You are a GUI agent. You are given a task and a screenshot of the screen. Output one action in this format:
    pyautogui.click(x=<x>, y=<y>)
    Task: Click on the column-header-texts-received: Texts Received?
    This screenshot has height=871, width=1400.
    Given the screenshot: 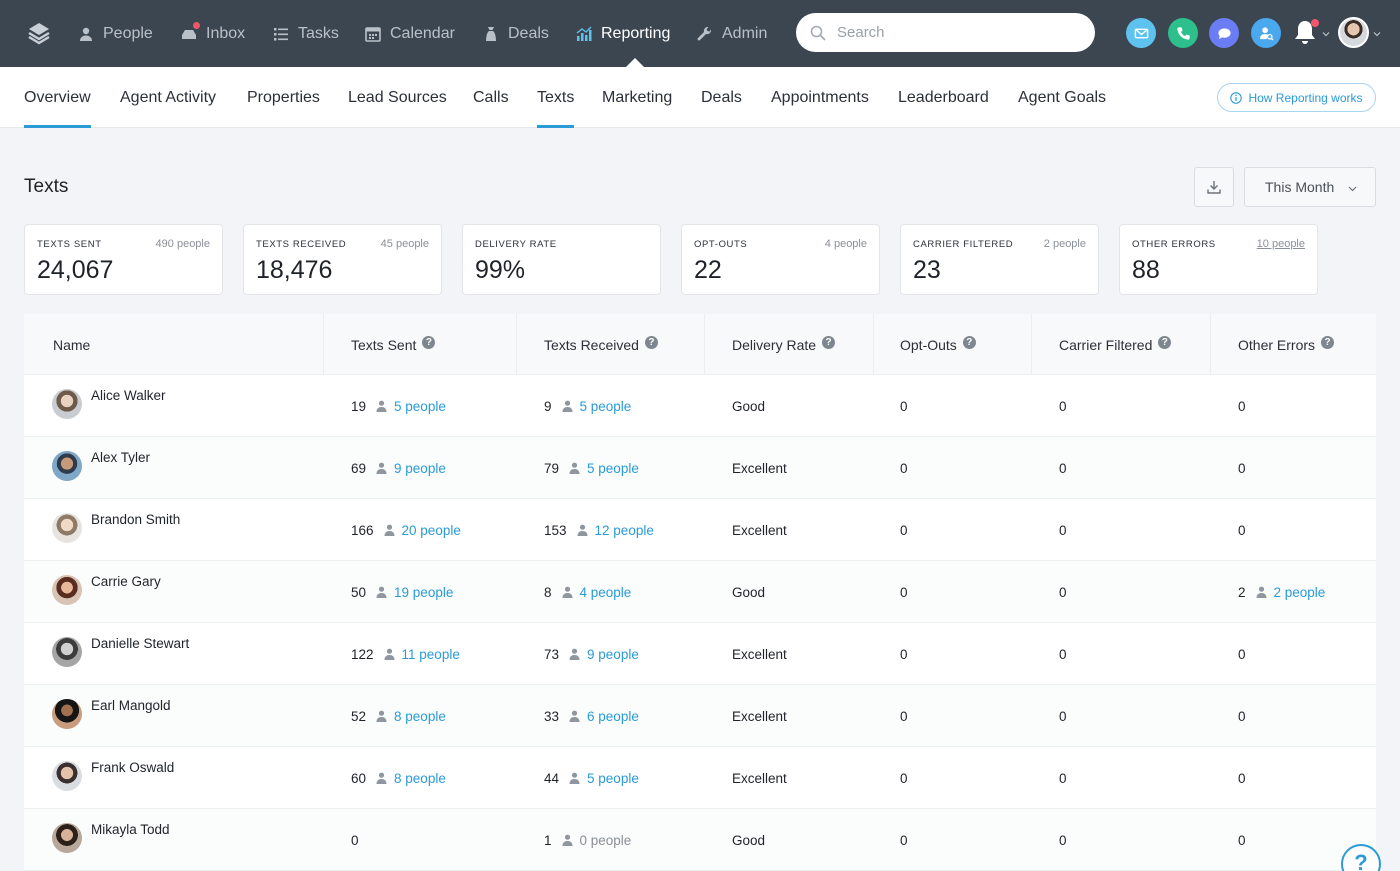 What is the action you would take?
    pyautogui.click(x=601, y=344)
    